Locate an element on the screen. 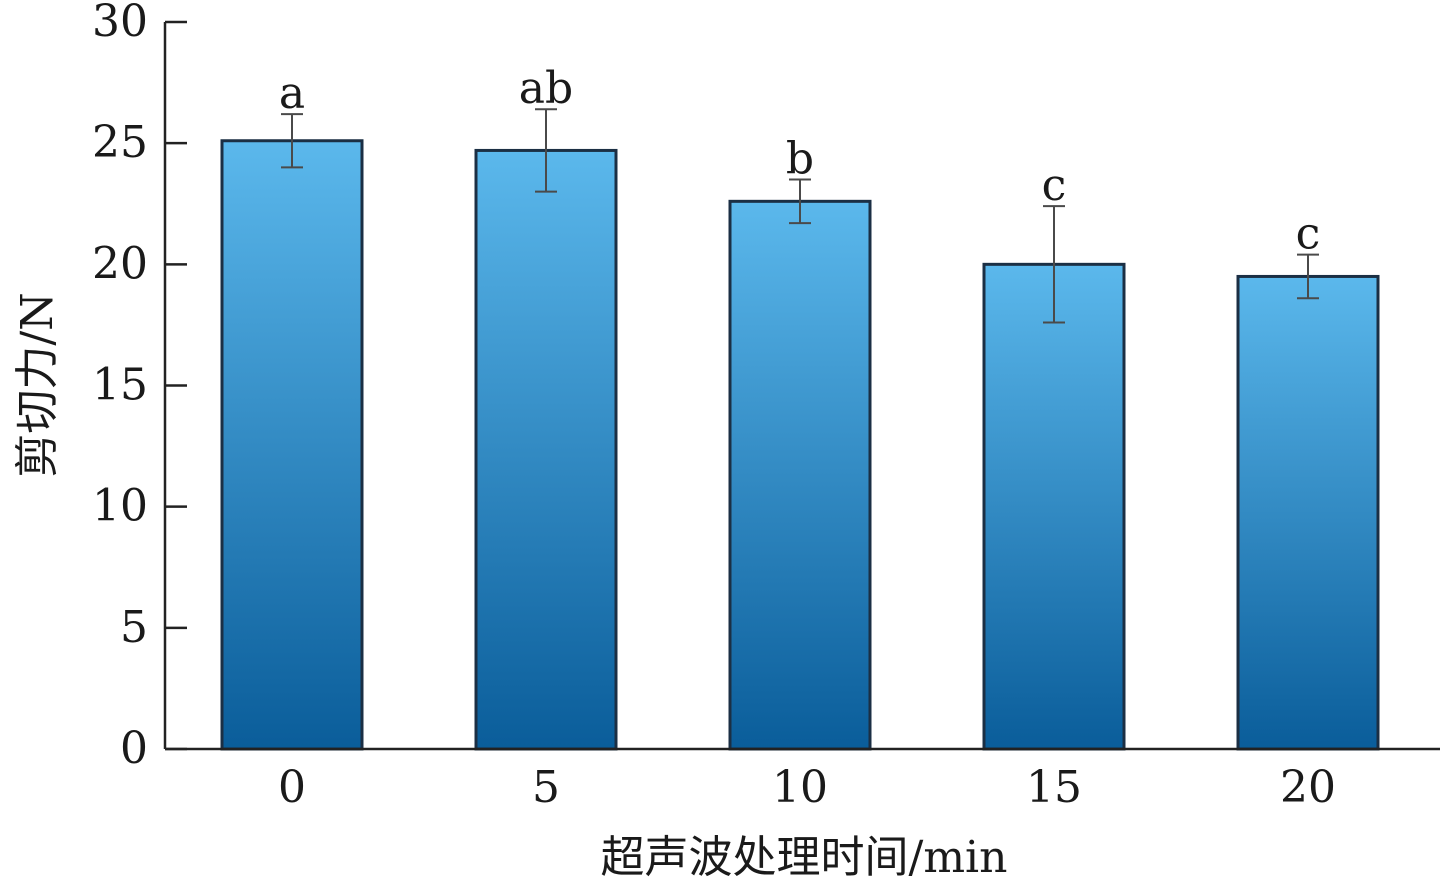 Image resolution: width=1442 pixels, height=887 pixels. significance-label-15: c is located at coordinates (1054, 185).